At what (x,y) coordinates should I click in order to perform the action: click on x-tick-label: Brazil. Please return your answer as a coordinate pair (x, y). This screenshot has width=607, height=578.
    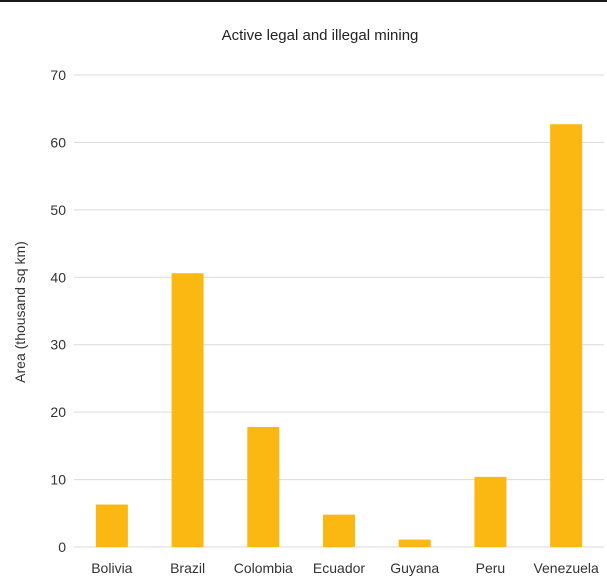
    Looking at the image, I should click on (187, 568).